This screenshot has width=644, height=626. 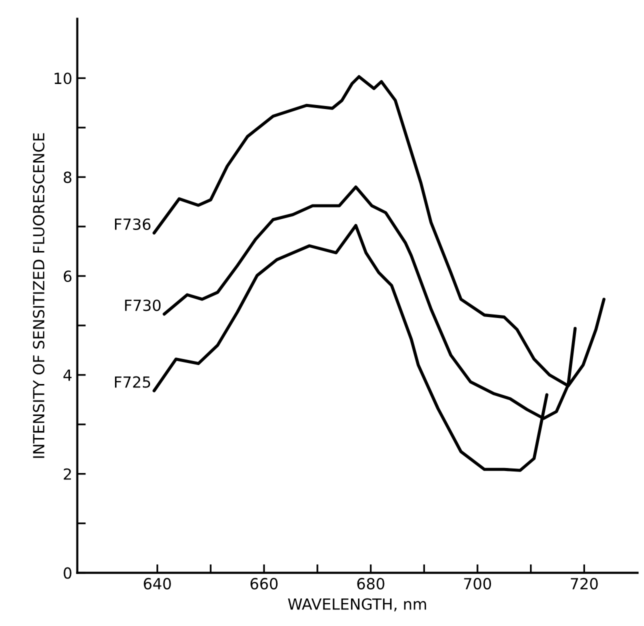 I want to click on y-tick-label: 0, so click(x=68, y=573).